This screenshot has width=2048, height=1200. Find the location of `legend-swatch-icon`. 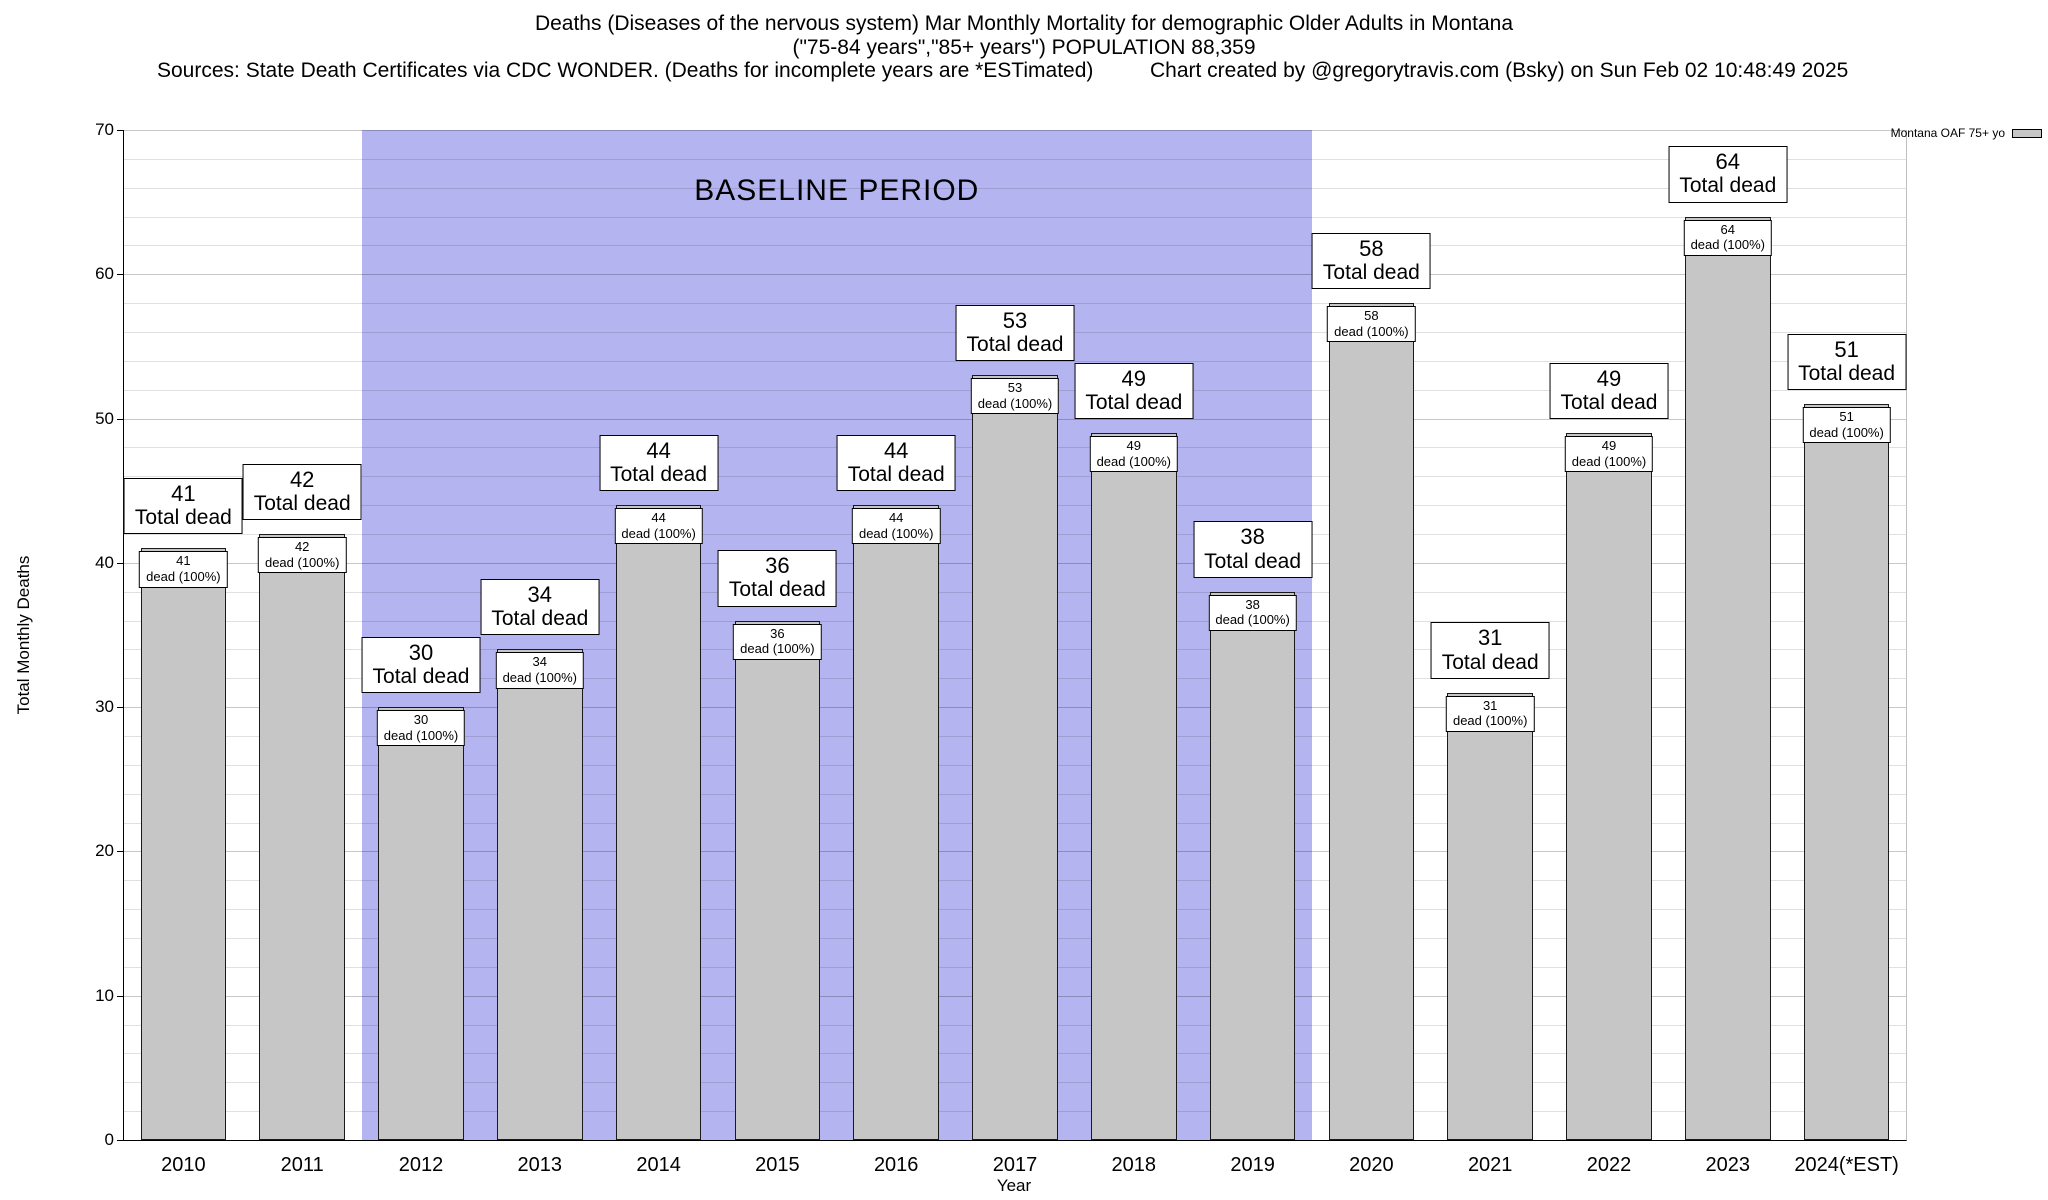

legend-swatch-icon is located at coordinates (2027, 133).